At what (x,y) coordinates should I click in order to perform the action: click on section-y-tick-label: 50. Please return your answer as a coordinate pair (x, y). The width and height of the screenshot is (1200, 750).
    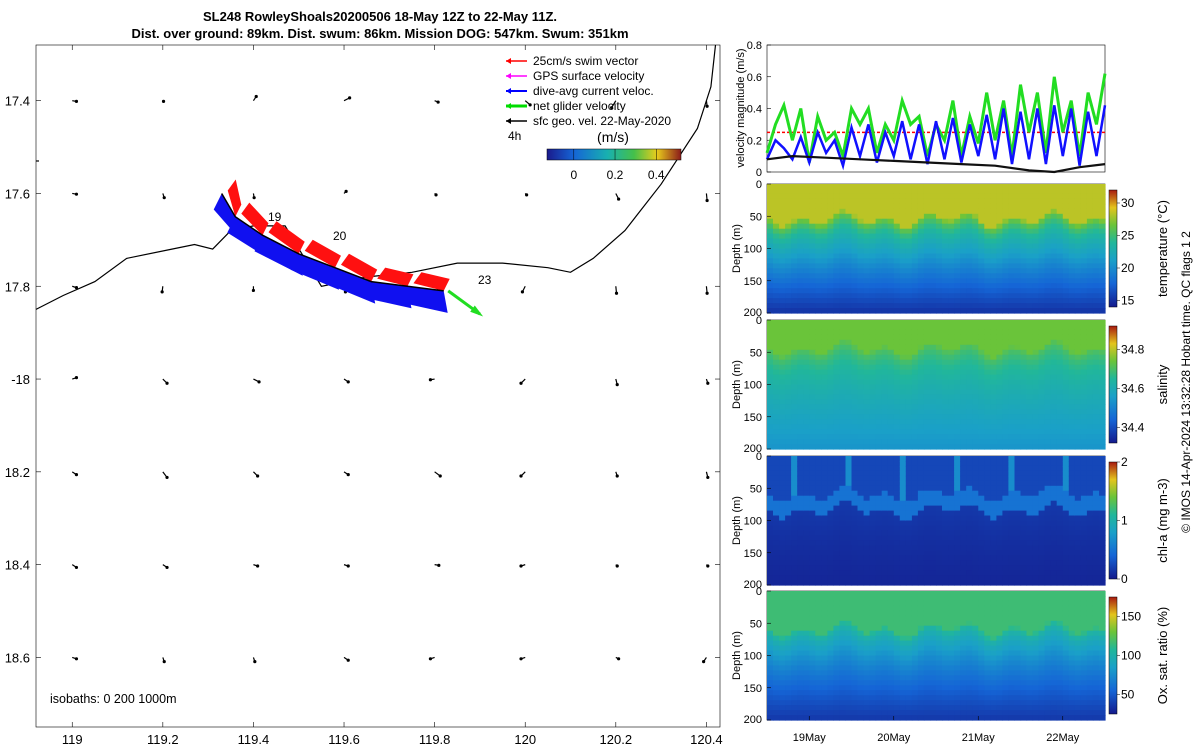
    Looking at the image, I should click on (756, 489).